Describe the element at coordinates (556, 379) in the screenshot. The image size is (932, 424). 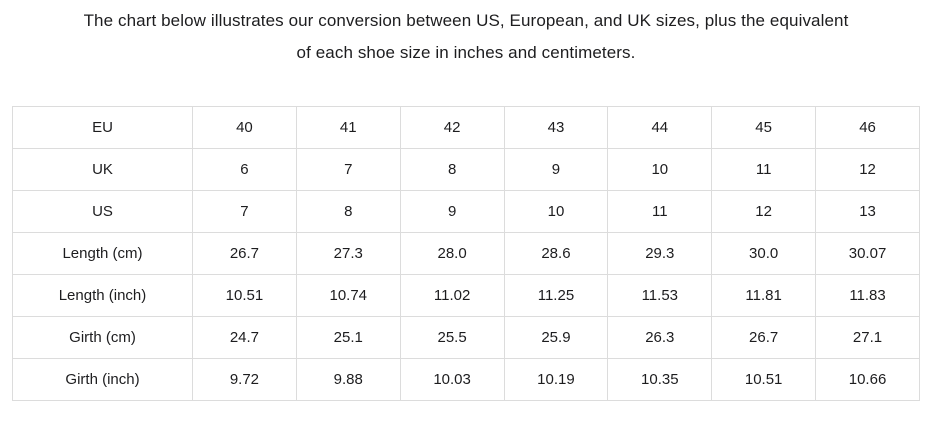
I see `table-cell: 10.19` at that location.